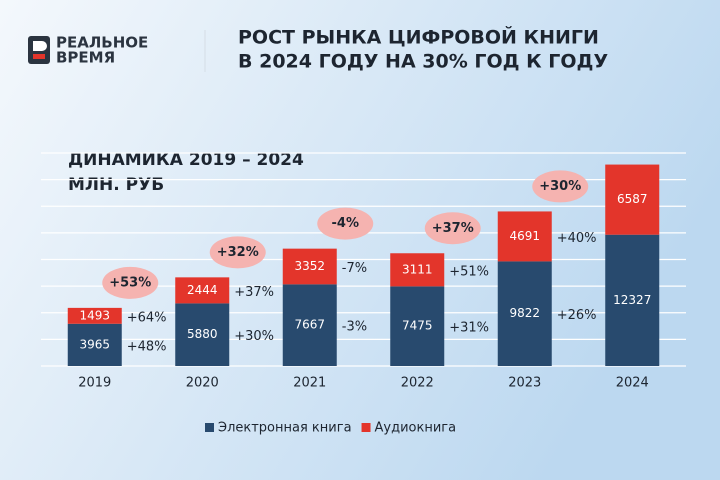 The width and height of the screenshot is (720, 480). Describe the element at coordinates (285, 428) in the screenshot. I see `legend-label: Электронная книга` at that location.